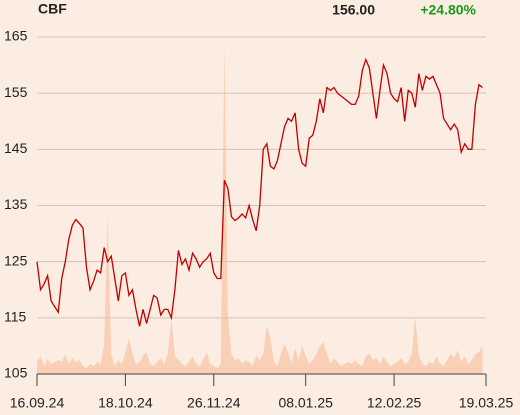  I want to click on y-tick-label: 145, so click(16, 148).